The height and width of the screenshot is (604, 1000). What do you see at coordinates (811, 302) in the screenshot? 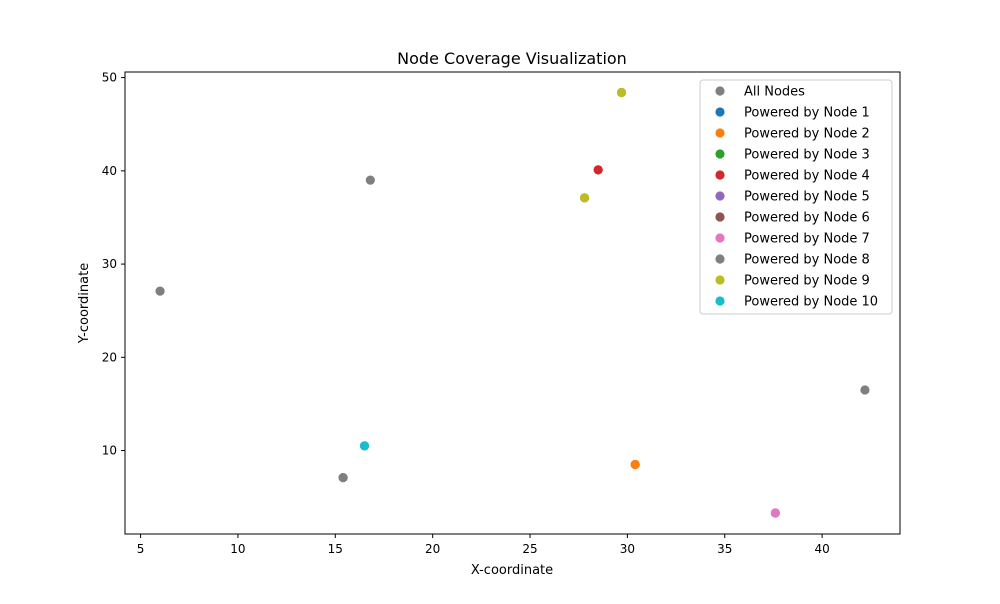
I see `legend-entry: Powered by Node 10` at bounding box center [811, 302].